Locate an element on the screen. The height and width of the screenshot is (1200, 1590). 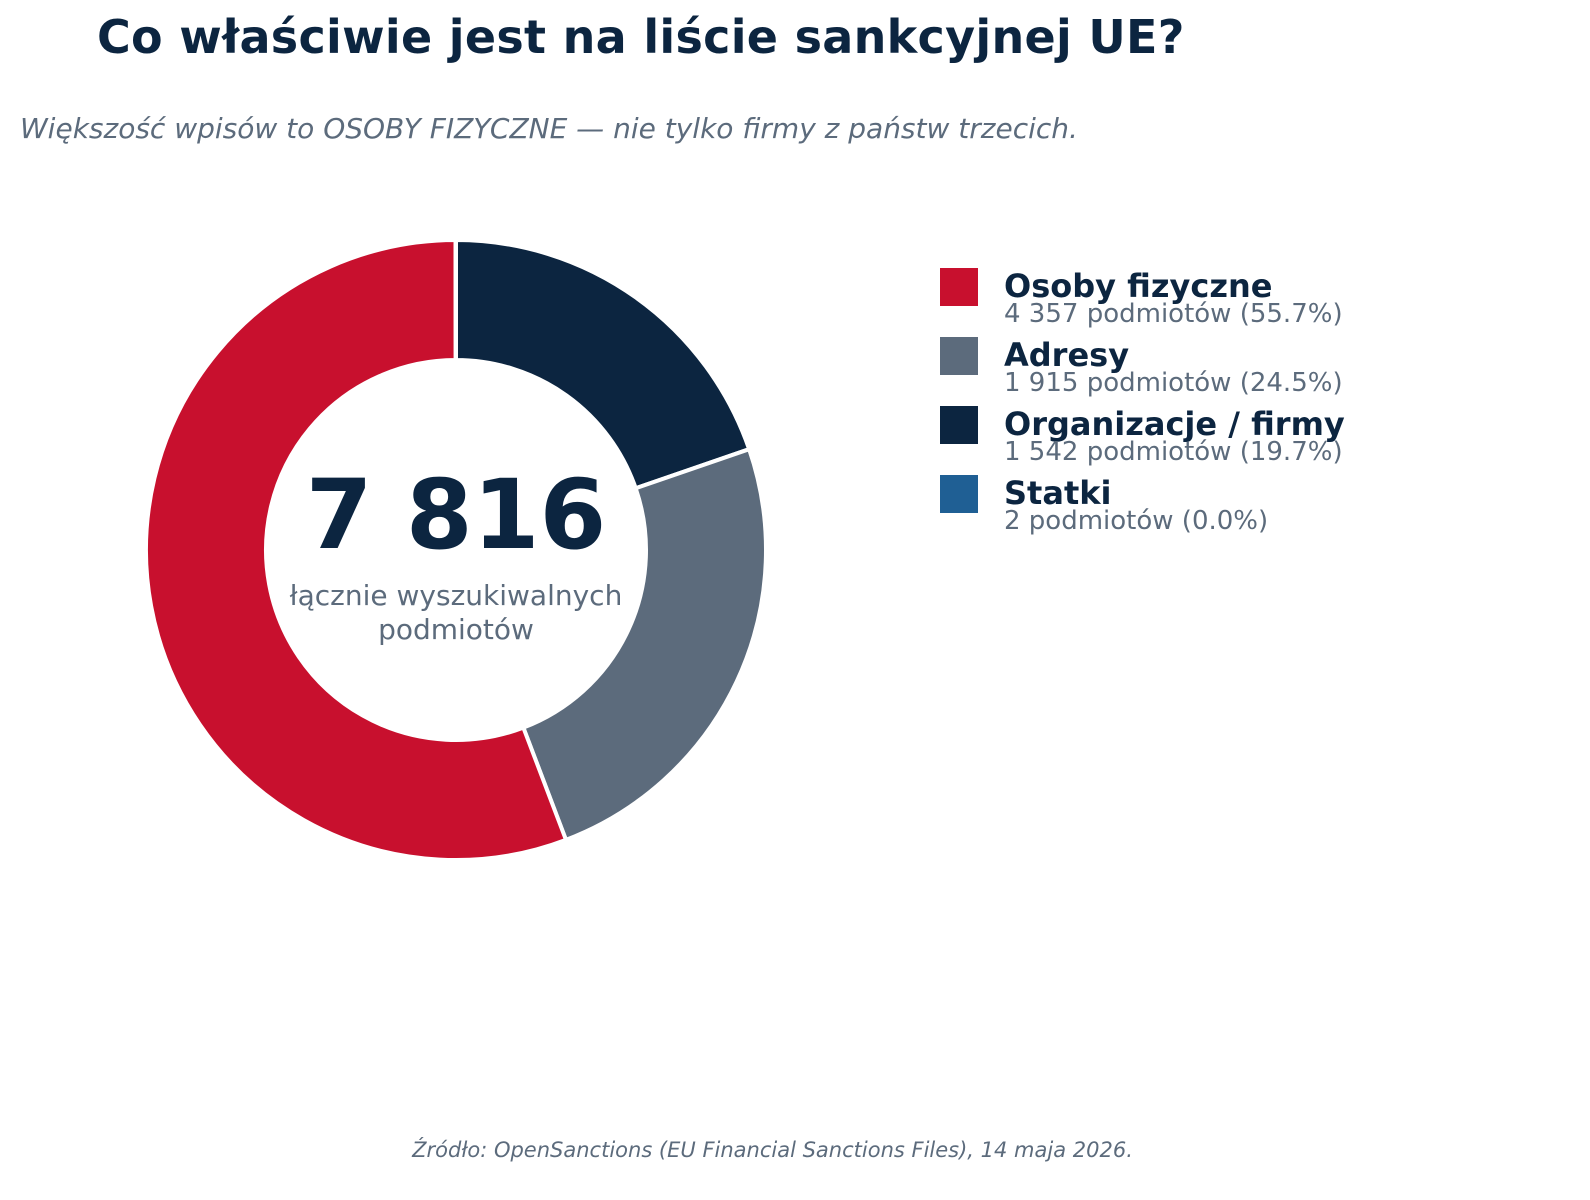
center-label-line1: łącznie wyszukiwalnych is located at coordinates (456, 595).